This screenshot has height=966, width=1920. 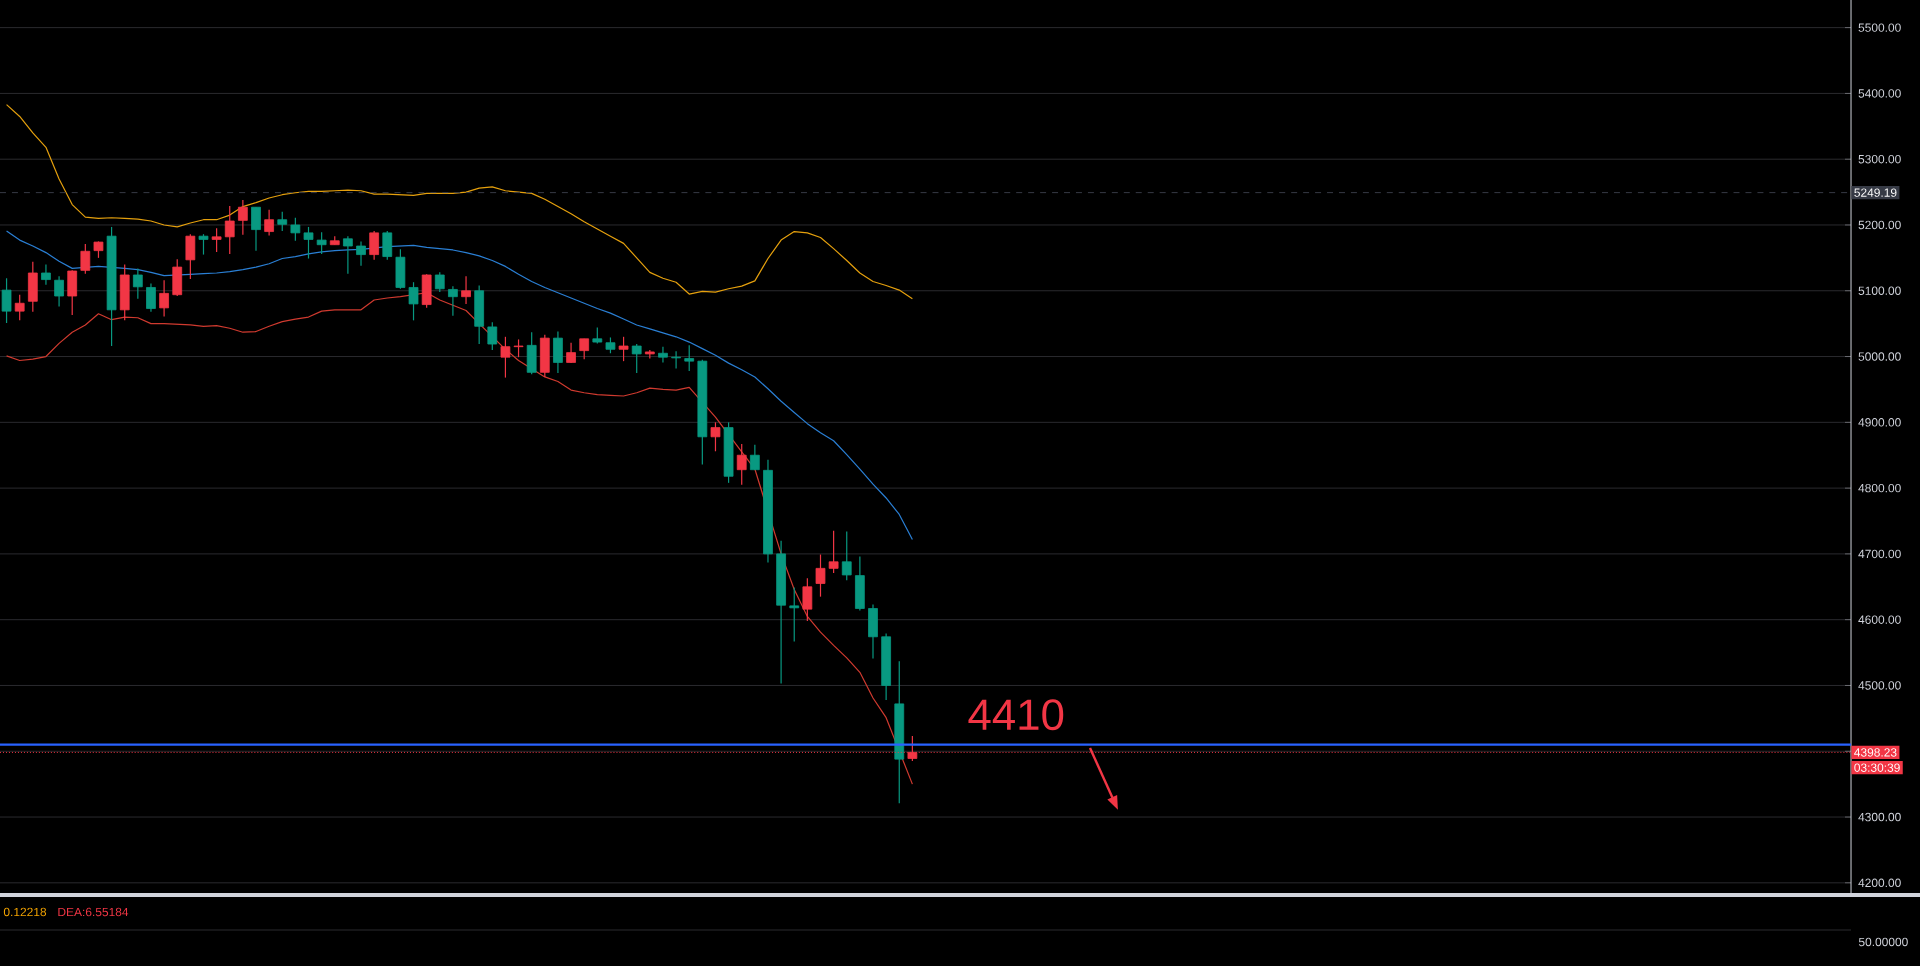 What do you see at coordinates (1879, 290) in the screenshot?
I see `y-tick-label: 5100.00` at bounding box center [1879, 290].